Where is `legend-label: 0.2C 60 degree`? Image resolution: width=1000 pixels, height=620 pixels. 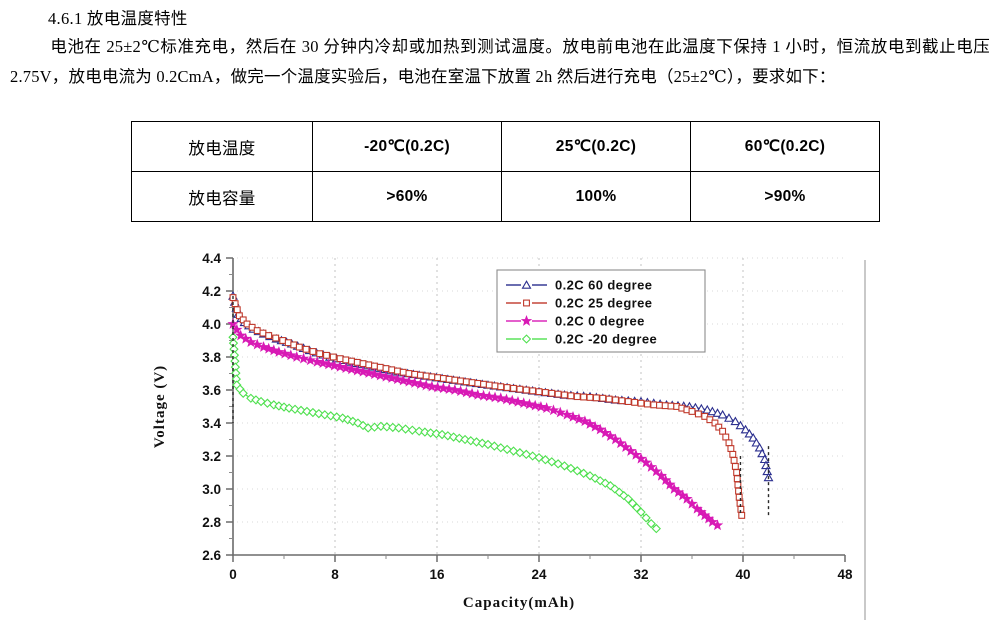
legend-label: 0.2C 60 degree is located at coordinates (603, 285).